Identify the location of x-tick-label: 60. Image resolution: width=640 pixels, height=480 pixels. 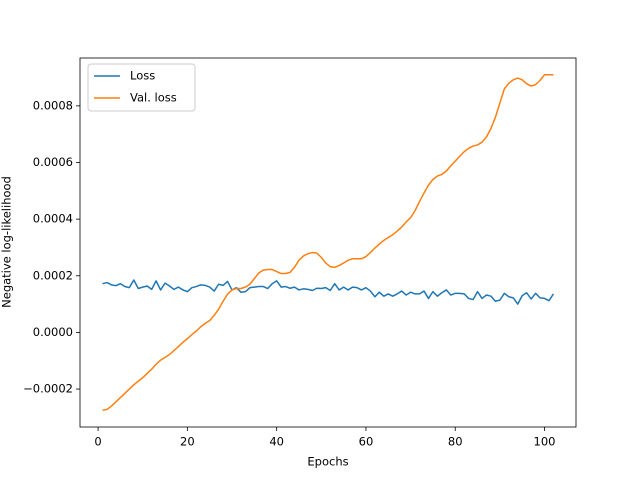
(366, 442).